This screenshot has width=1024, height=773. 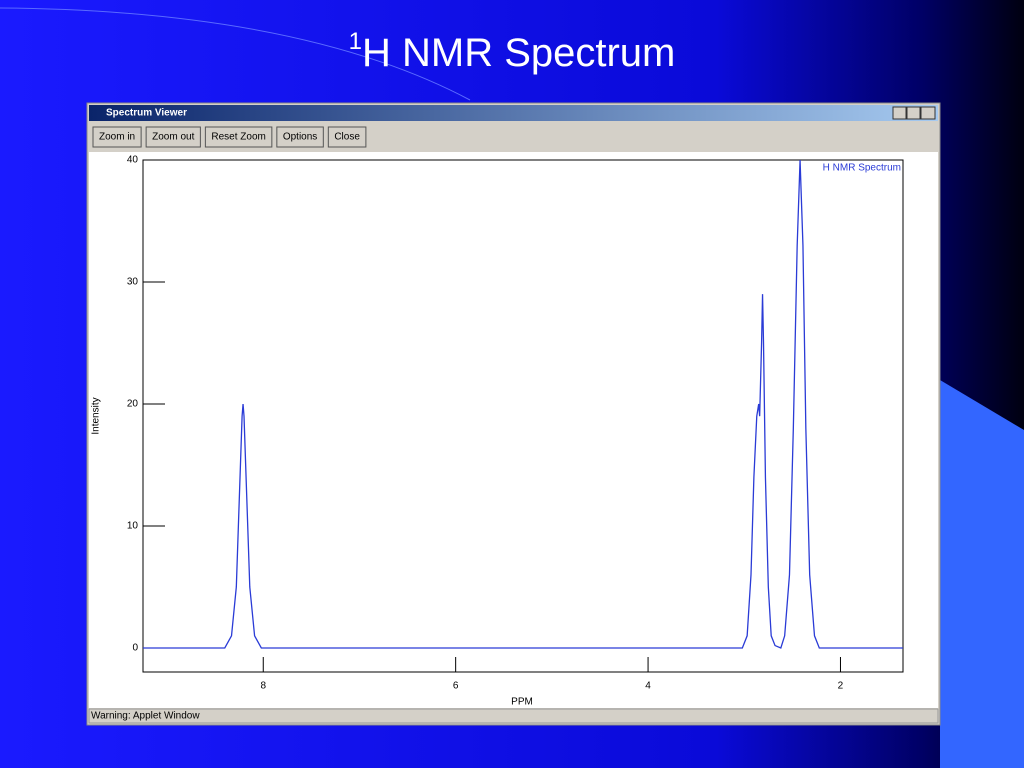 I want to click on y-tick-label: 0, so click(x=135, y=648).